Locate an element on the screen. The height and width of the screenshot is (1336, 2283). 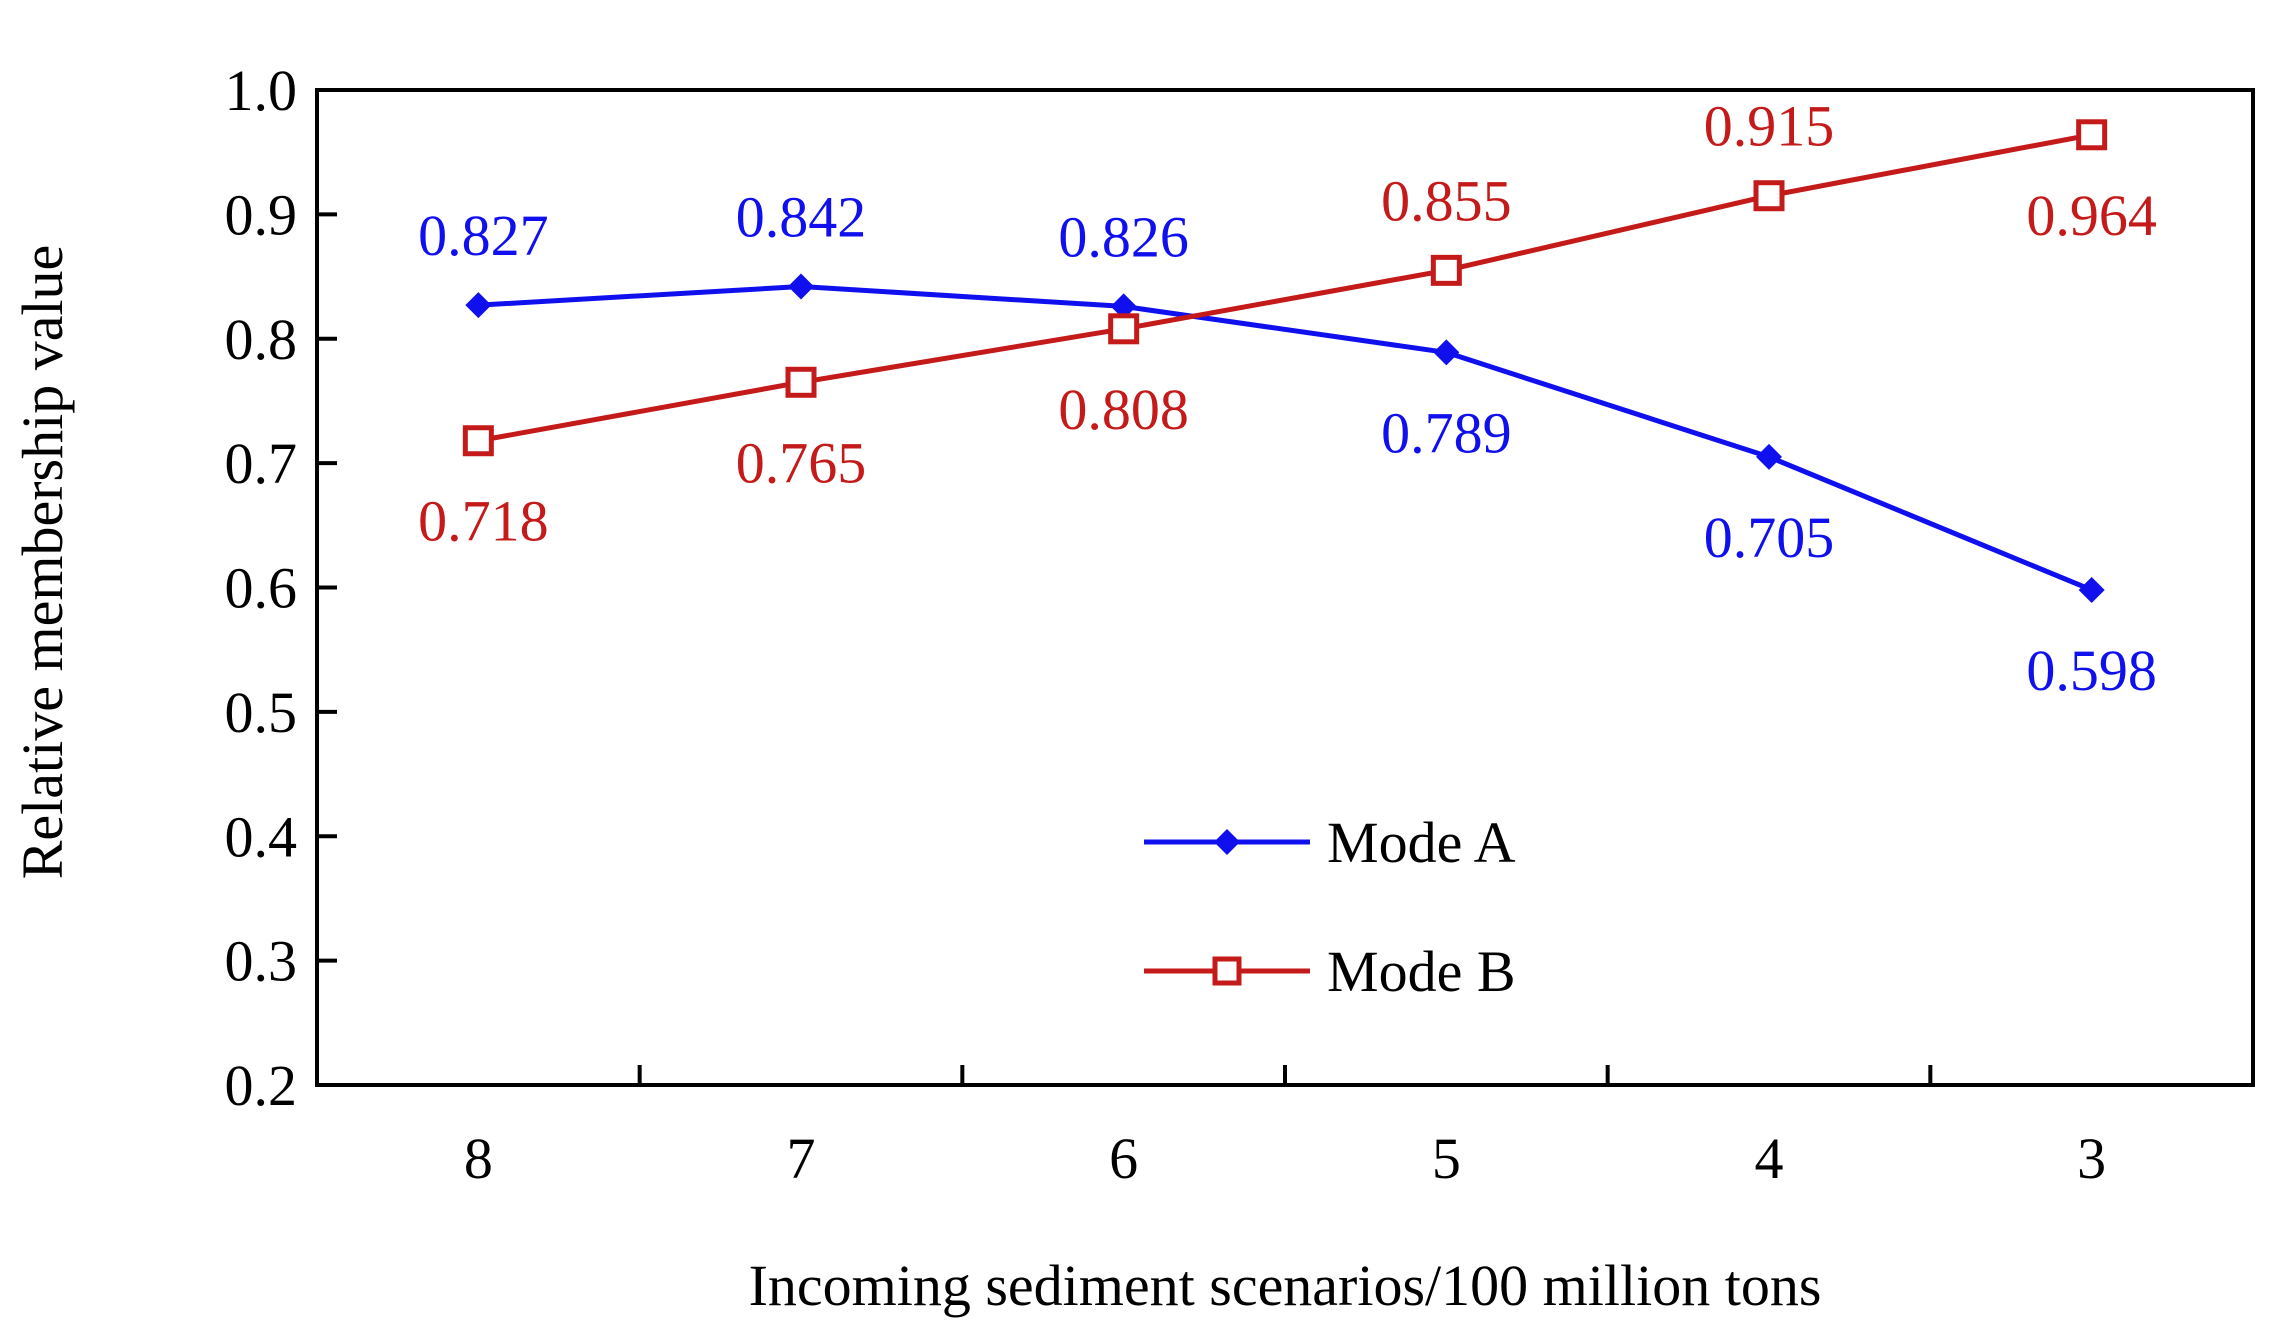
legend-label-mode-a: Mode A is located at coordinates (1421, 842).